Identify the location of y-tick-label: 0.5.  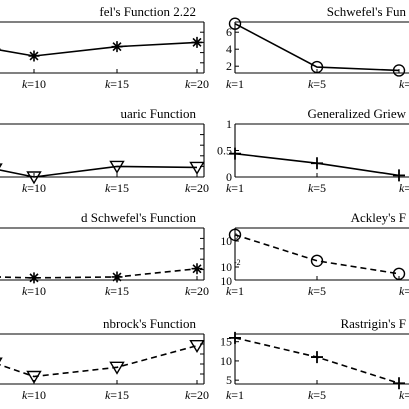
(224, 151).